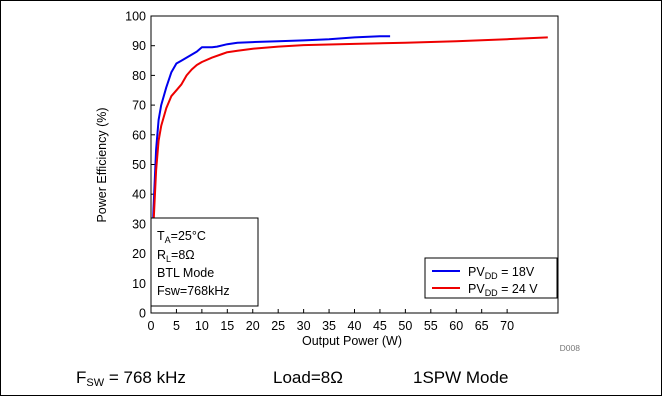 This screenshot has width=662, height=396. Describe the element at coordinates (308, 377) in the screenshot. I see `caption-load: Load=8Ω` at that location.